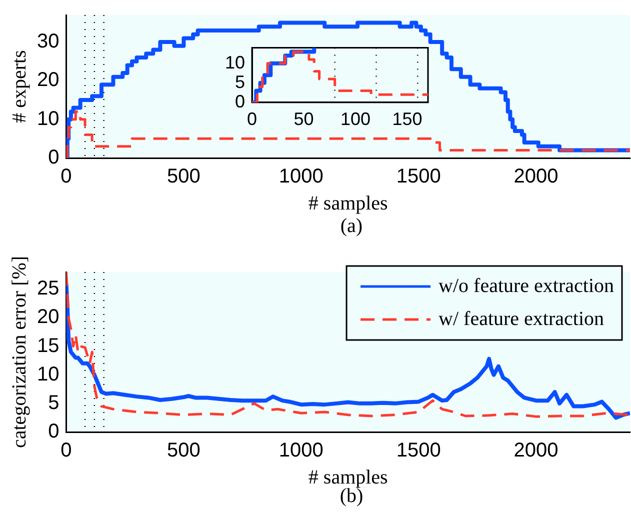 The image size is (631, 516). What do you see at coordinates (48, 289) in the screenshot?
I see `y-tick-label: 25` at bounding box center [48, 289].